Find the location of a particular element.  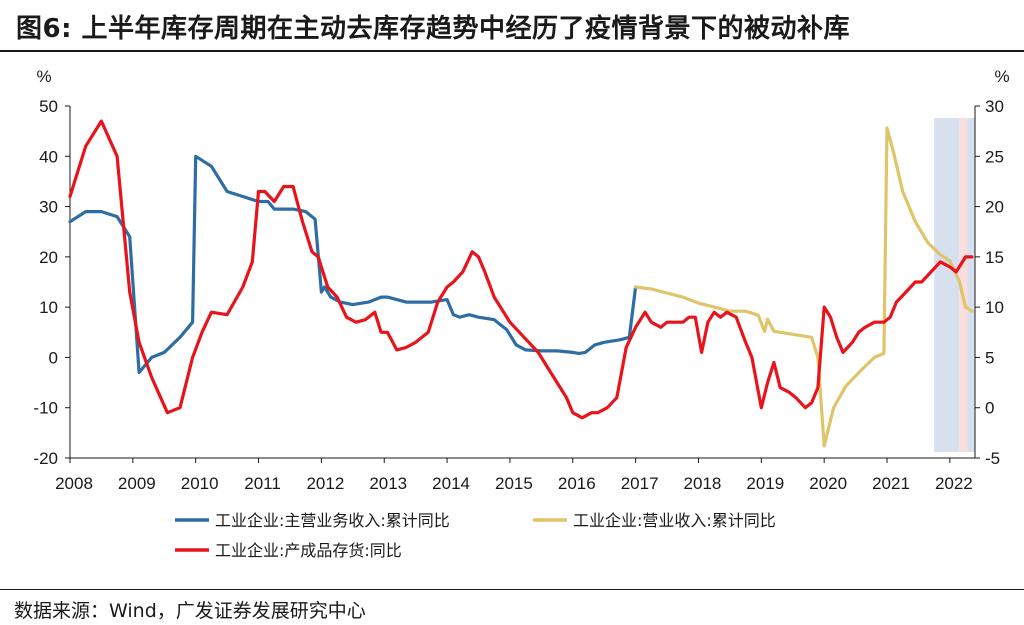

left-tick-label: -10 is located at coordinates (45, 408).